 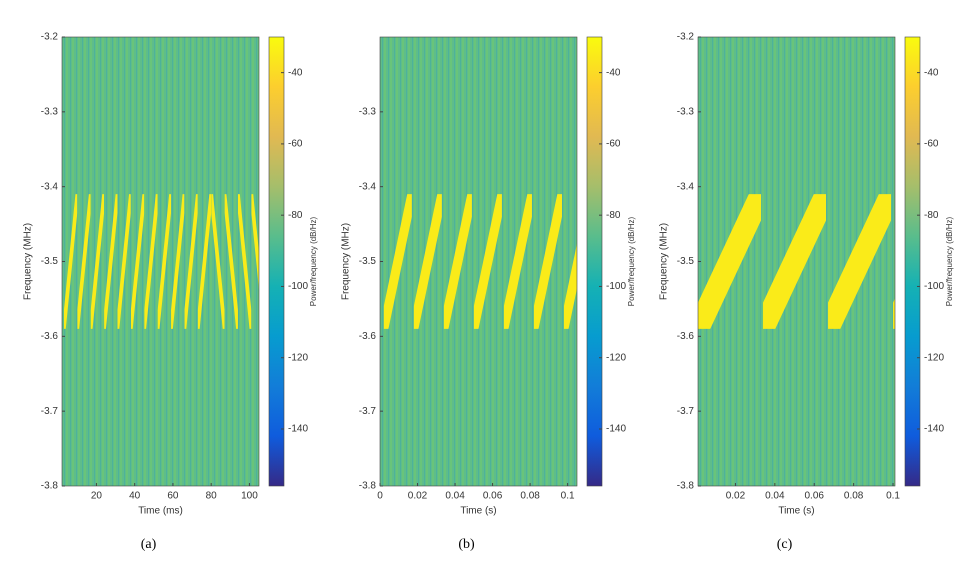 What do you see at coordinates (135, 496) in the screenshot?
I see `x-tick-label: 40` at bounding box center [135, 496].